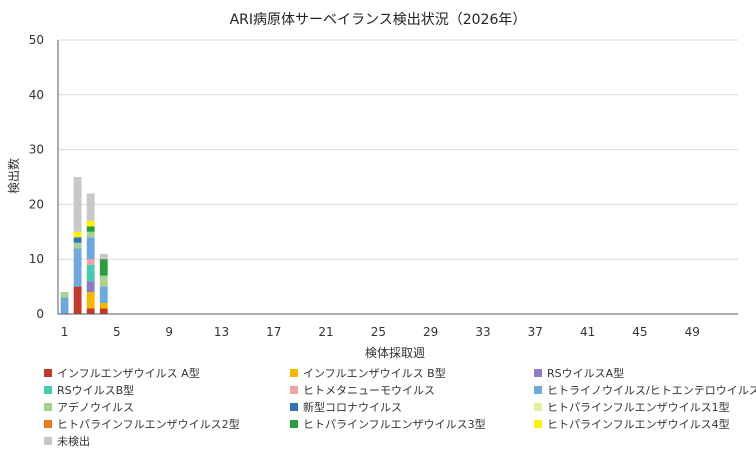 The image size is (756, 454). I want to click on legend-item: インフルエンザウイルス A型, so click(122, 373).